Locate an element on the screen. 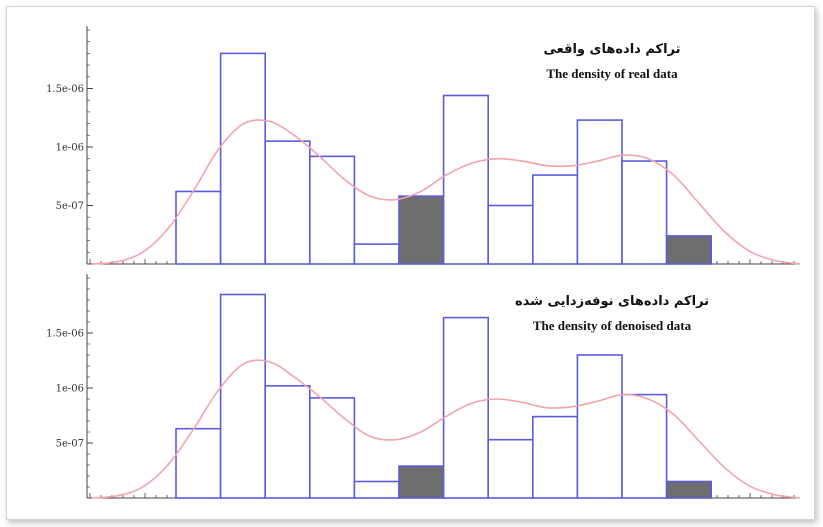 The height and width of the screenshot is (527, 823). chart-title-persian: تراکم داده‌های نوفه‌زدایی شده is located at coordinates (612, 301).